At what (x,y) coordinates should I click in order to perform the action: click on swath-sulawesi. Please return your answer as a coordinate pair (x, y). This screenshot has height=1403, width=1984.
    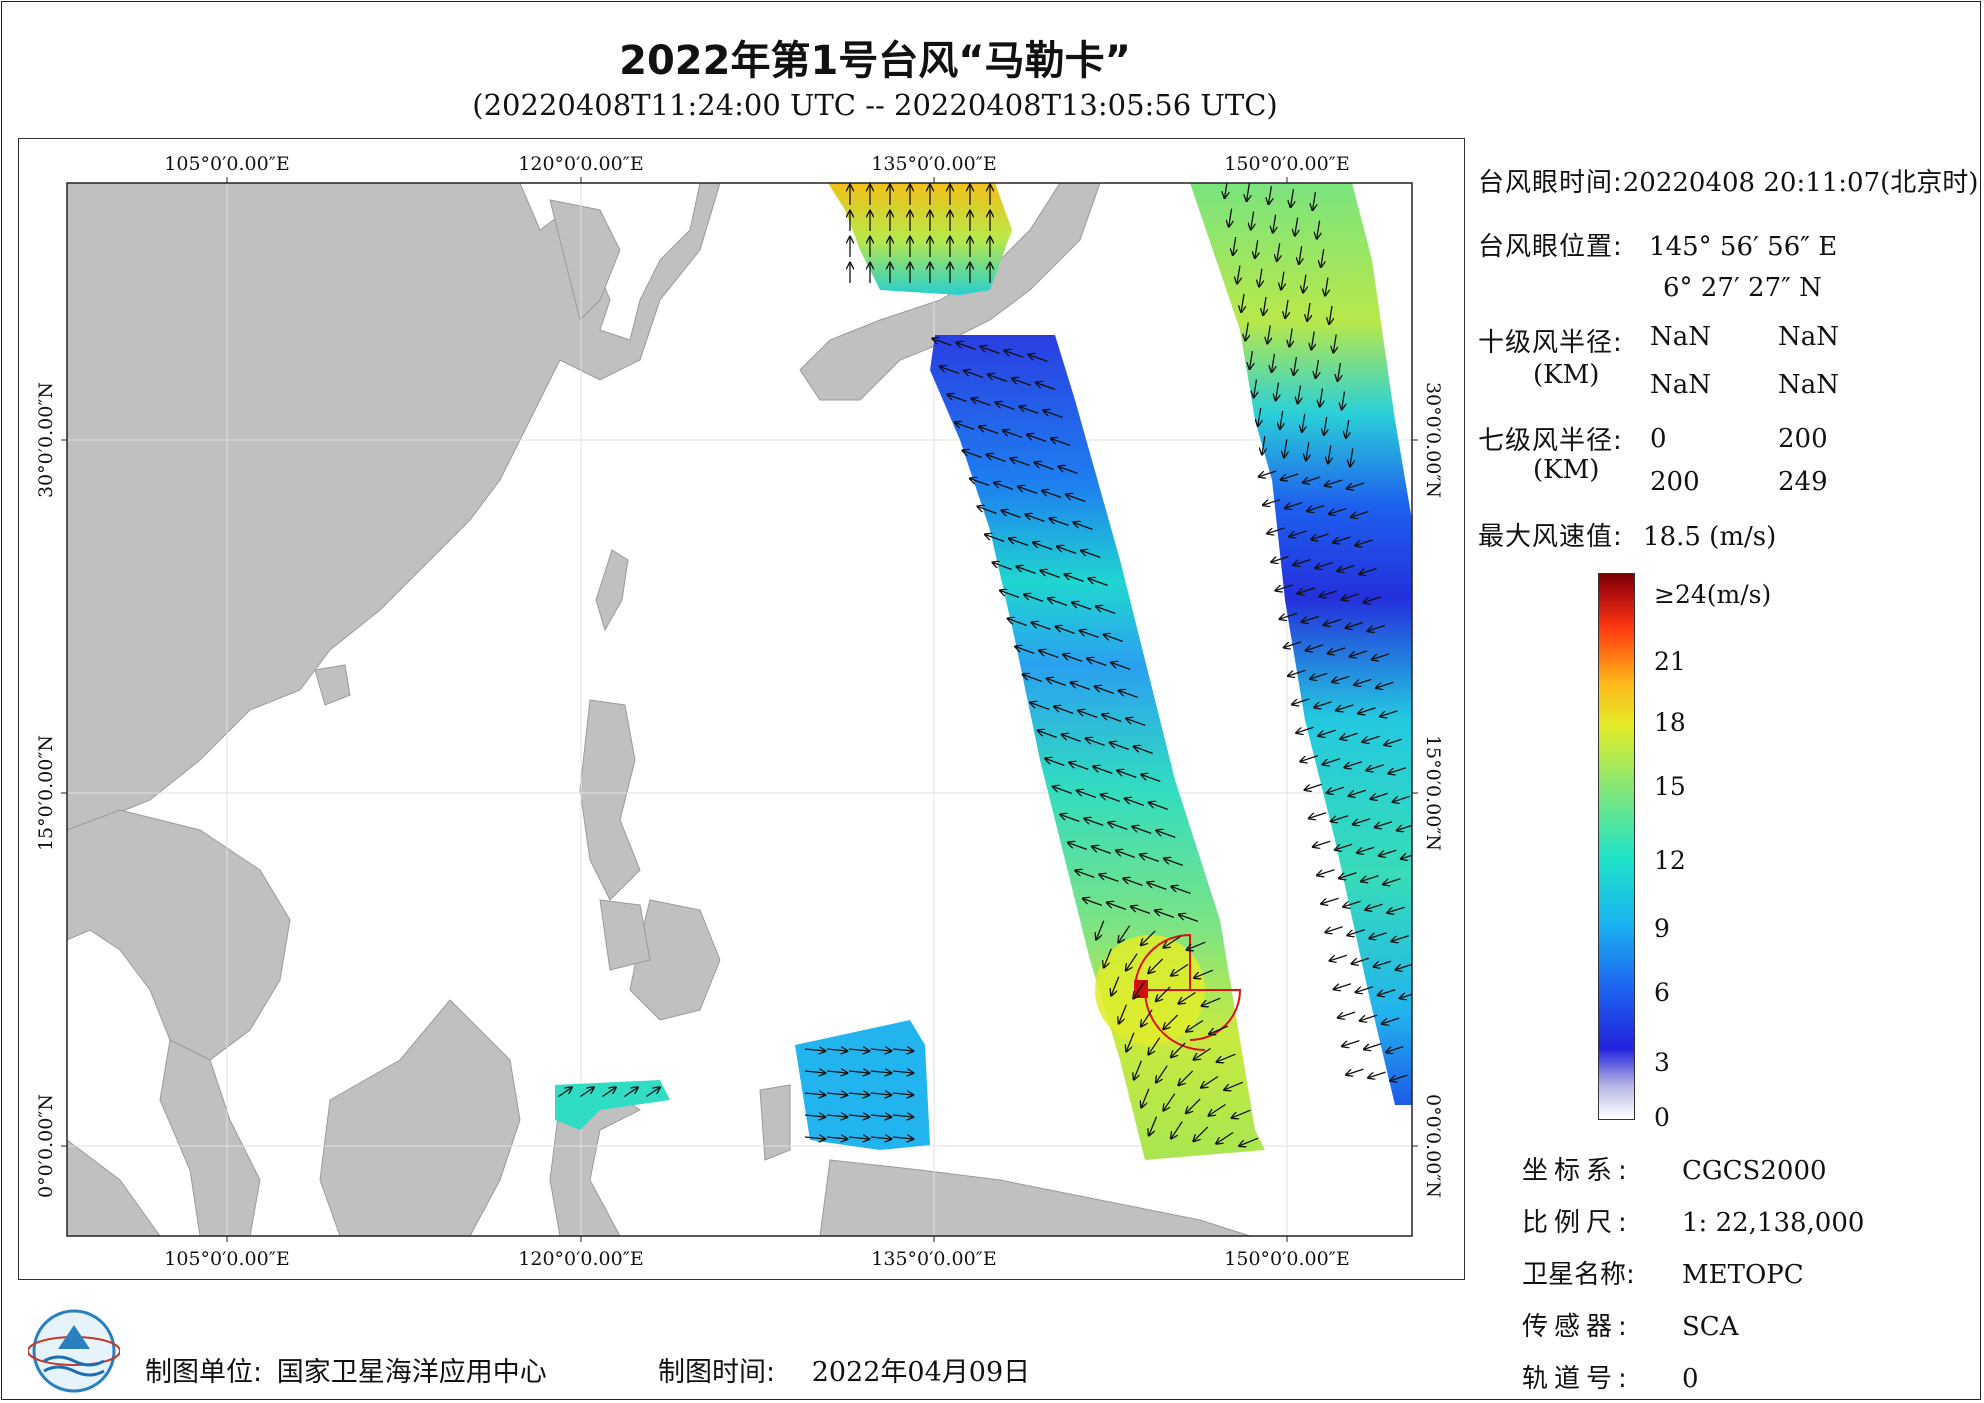
    Looking at the image, I should click on (612, 1105).